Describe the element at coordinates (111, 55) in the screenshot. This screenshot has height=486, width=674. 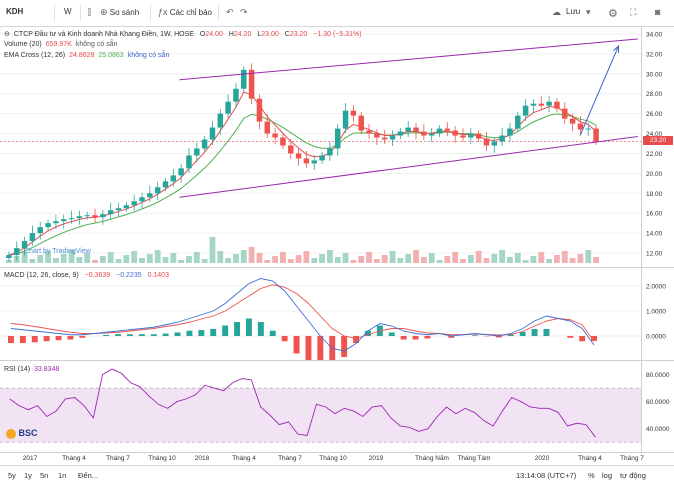
I see `ema-slow-value: 25.0863` at that location.